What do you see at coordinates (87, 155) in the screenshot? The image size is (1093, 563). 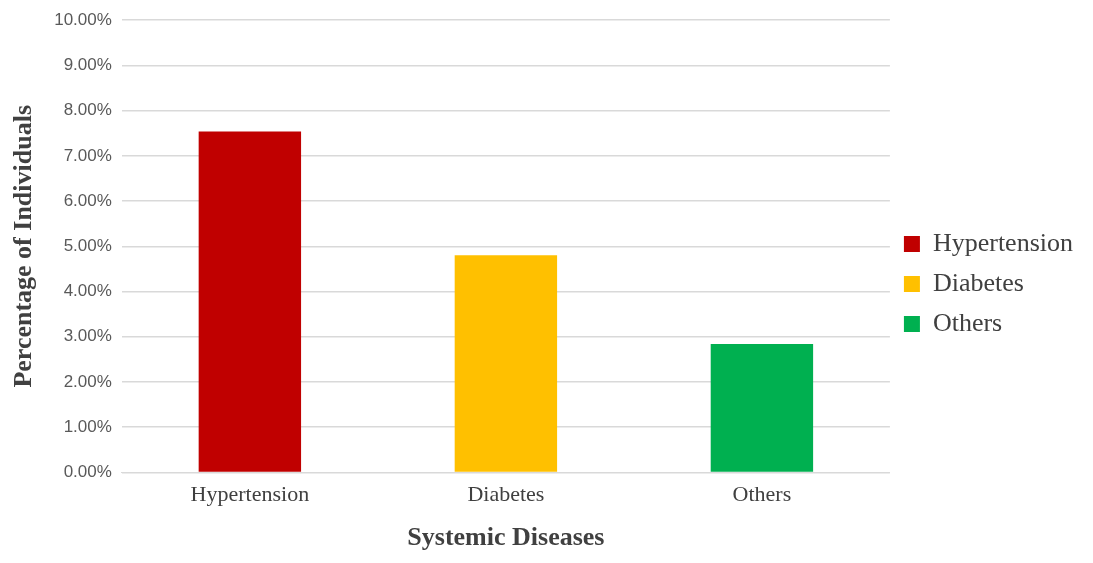 I see `y-tick-label: 7.00%` at bounding box center [87, 155].